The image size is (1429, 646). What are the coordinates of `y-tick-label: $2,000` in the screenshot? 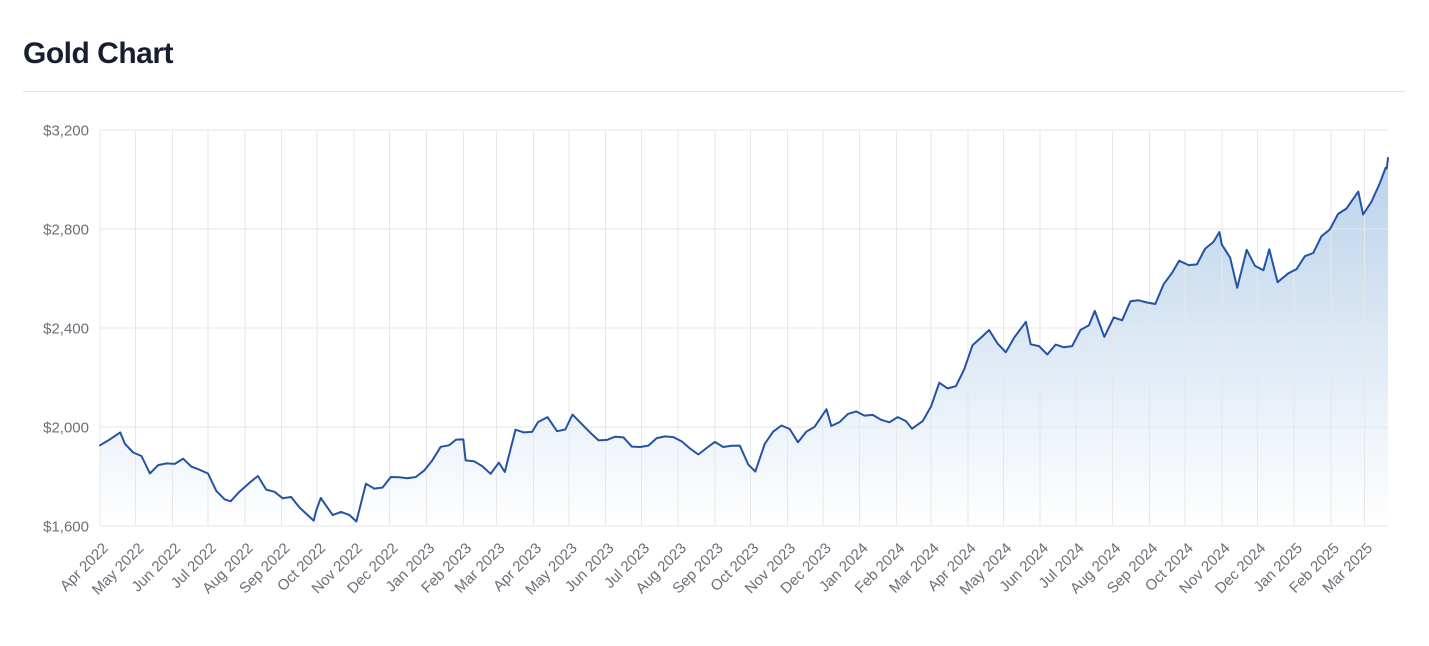 It's located at (66, 428).